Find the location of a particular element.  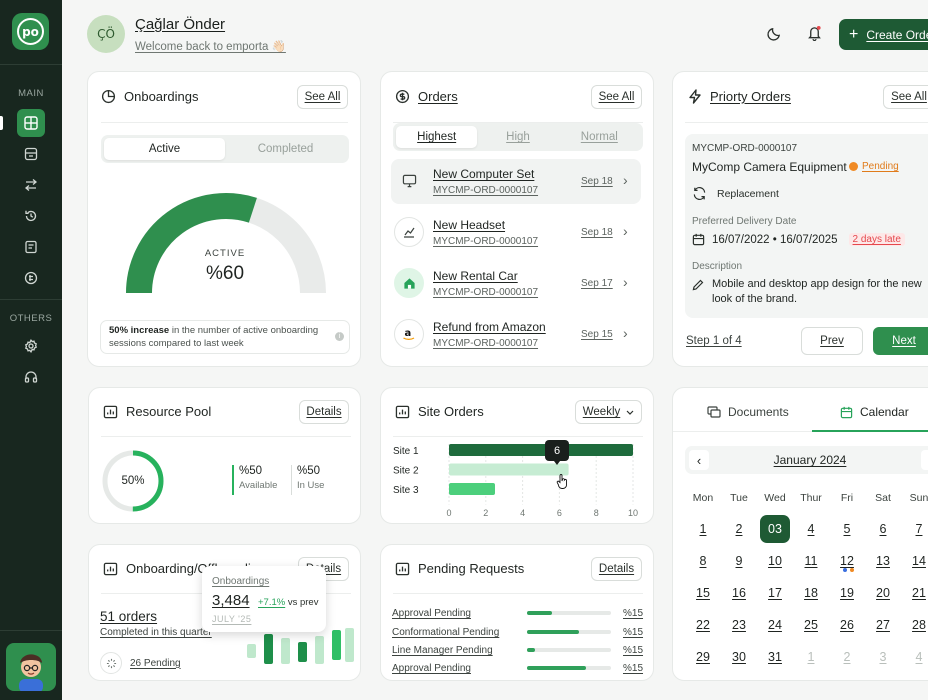

prev-month-button: ‹ is located at coordinates (699, 460).